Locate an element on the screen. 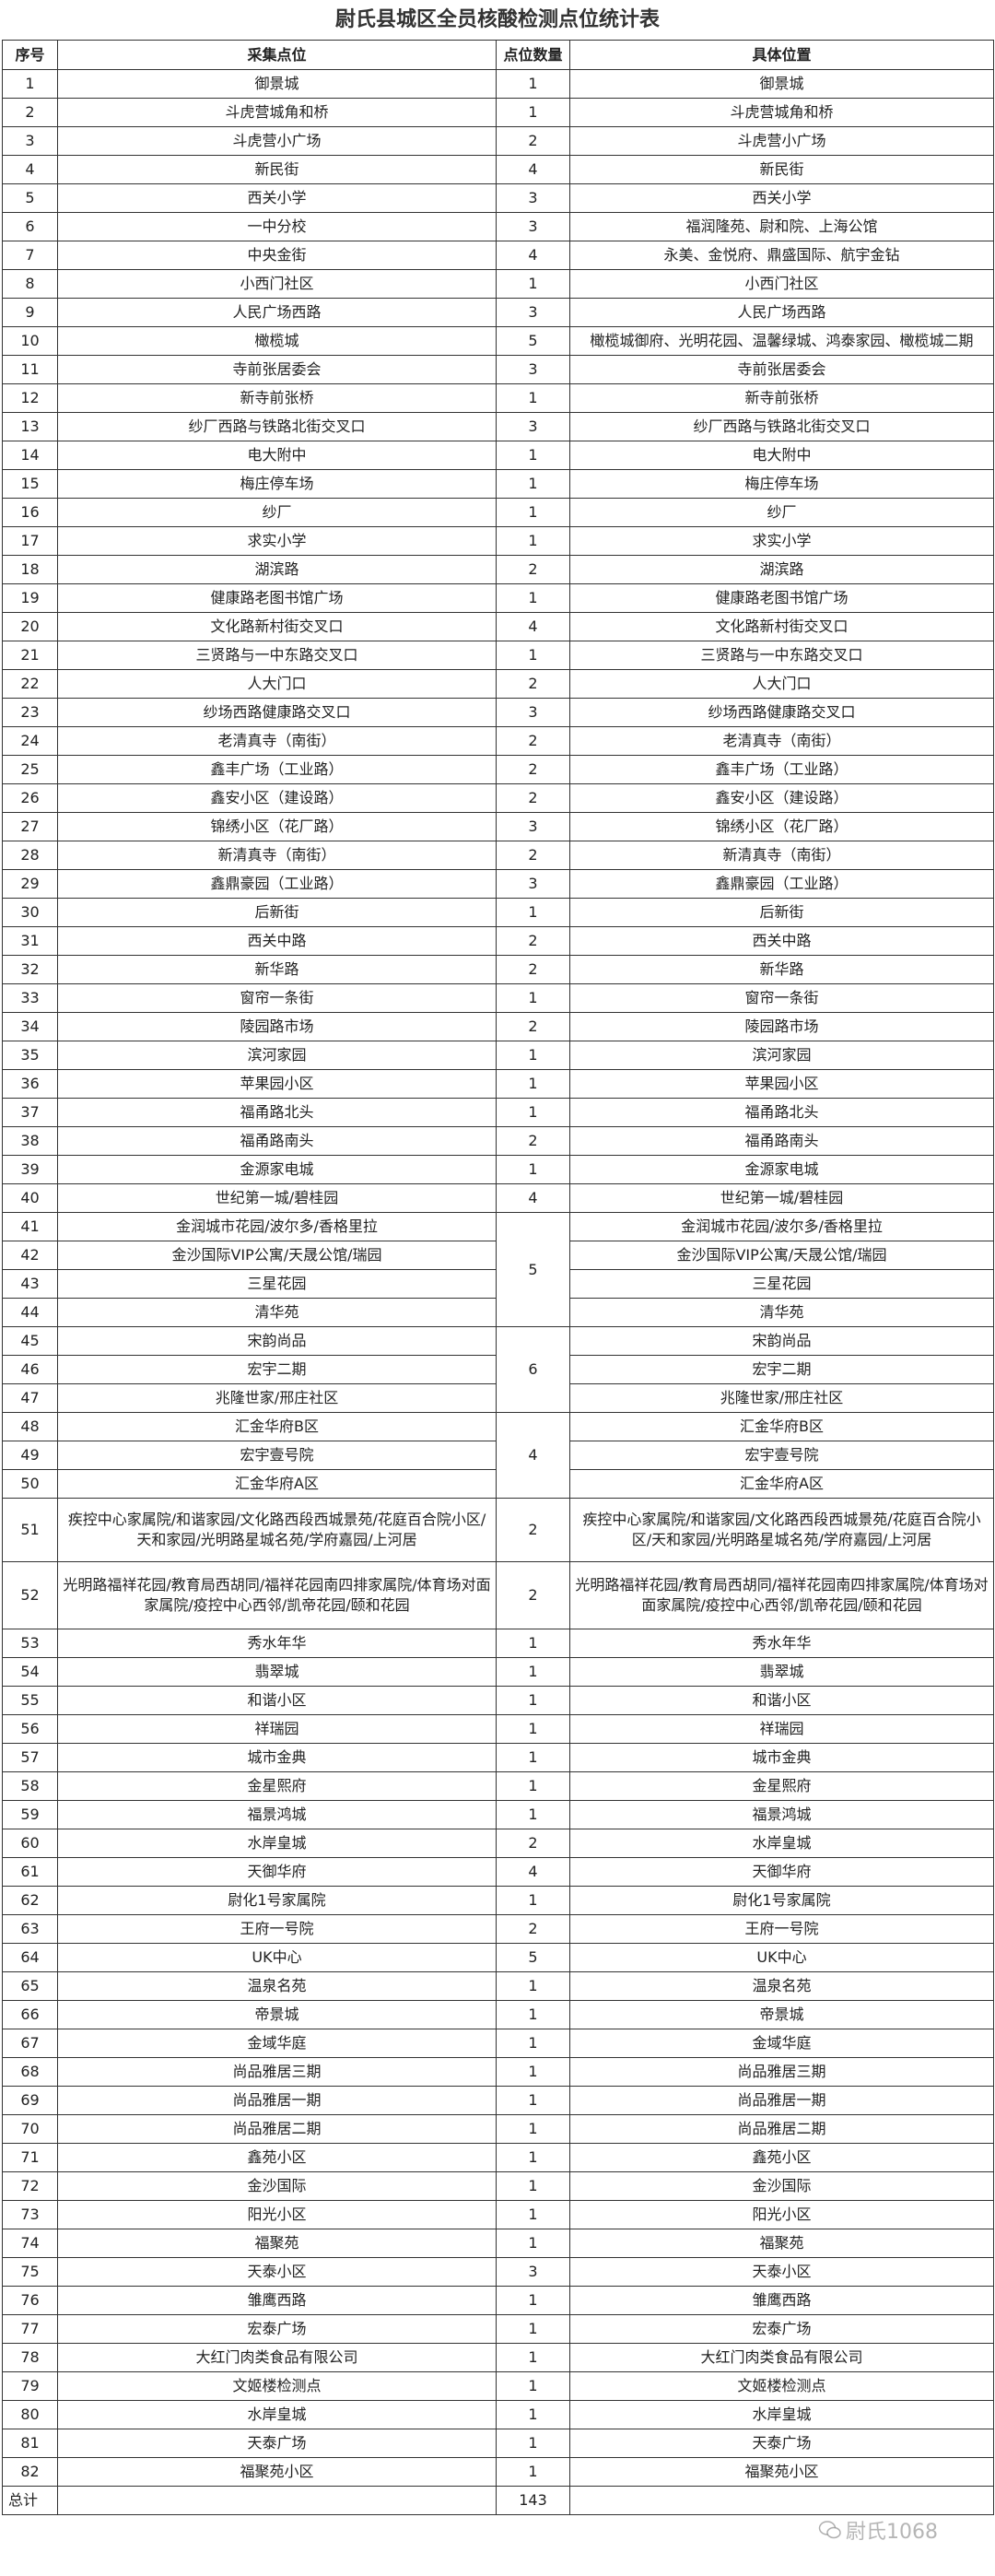 The height and width of the screenshot is (2576, 995). table-row: 19 健康路老图书馆广场 1 健康路老图书馆广场 is located at coordinates (498, 598).